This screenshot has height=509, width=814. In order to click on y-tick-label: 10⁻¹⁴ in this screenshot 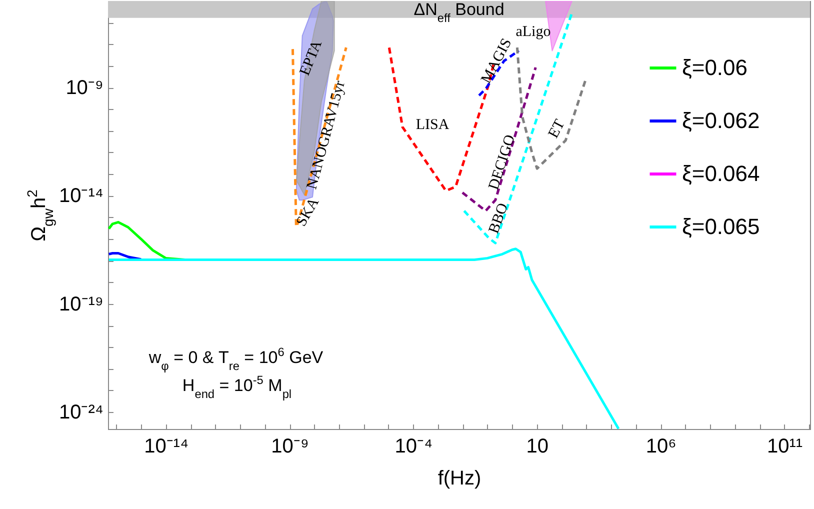, I will do `click(81, 196)`.